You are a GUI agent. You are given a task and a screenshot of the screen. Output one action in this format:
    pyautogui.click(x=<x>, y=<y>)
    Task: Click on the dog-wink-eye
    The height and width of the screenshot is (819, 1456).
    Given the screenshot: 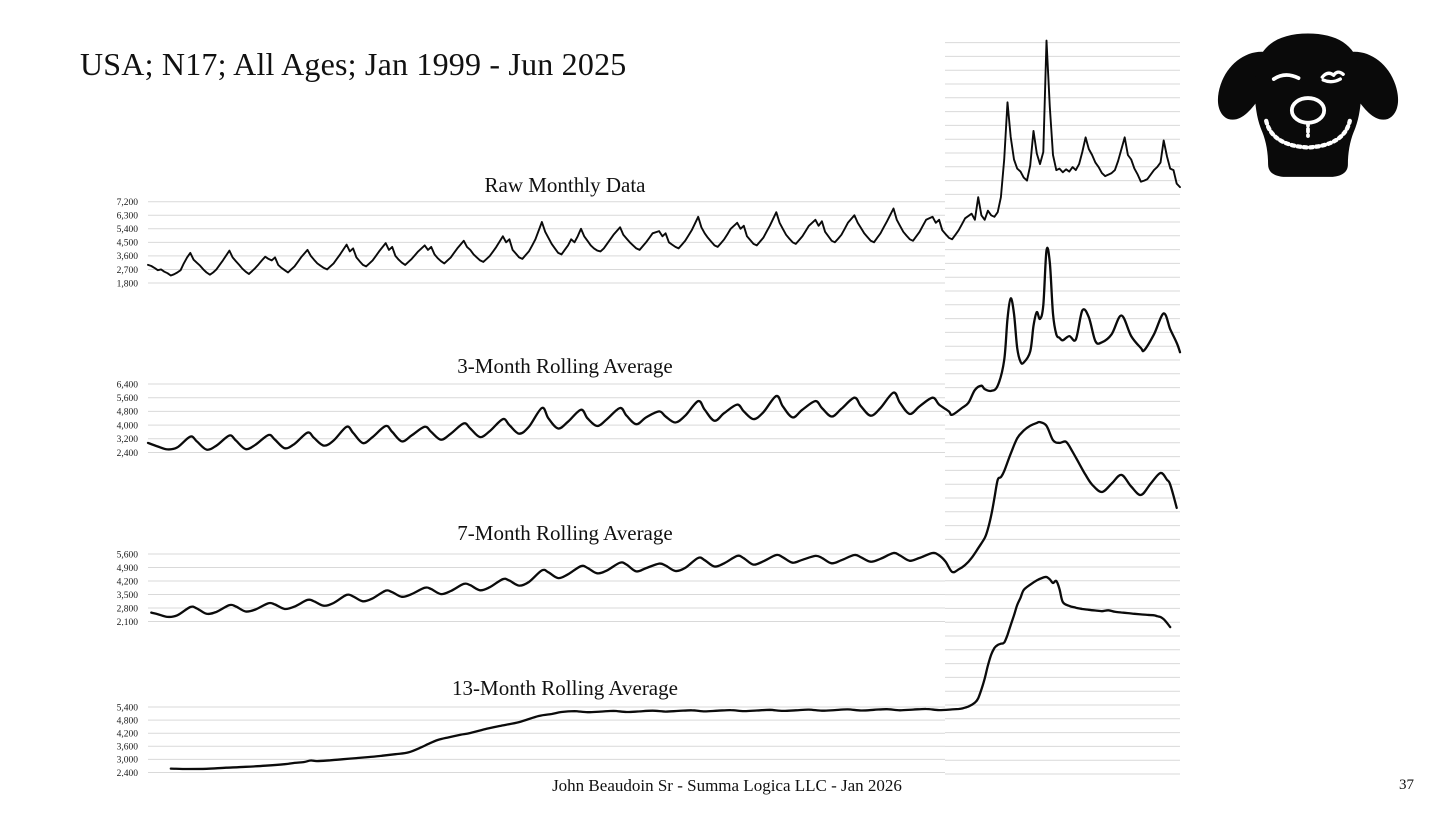 What is the action you would take?
    pyautogui.click(x=1286, y=77)
    